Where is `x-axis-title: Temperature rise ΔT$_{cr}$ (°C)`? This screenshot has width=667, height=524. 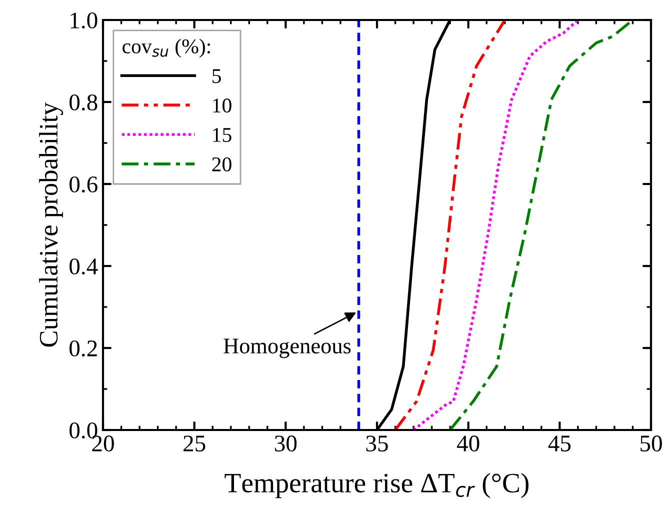
x-axis-title: Temperature rise ΔT$_{cr}$ (°C) is located at coordinates (376, 485).